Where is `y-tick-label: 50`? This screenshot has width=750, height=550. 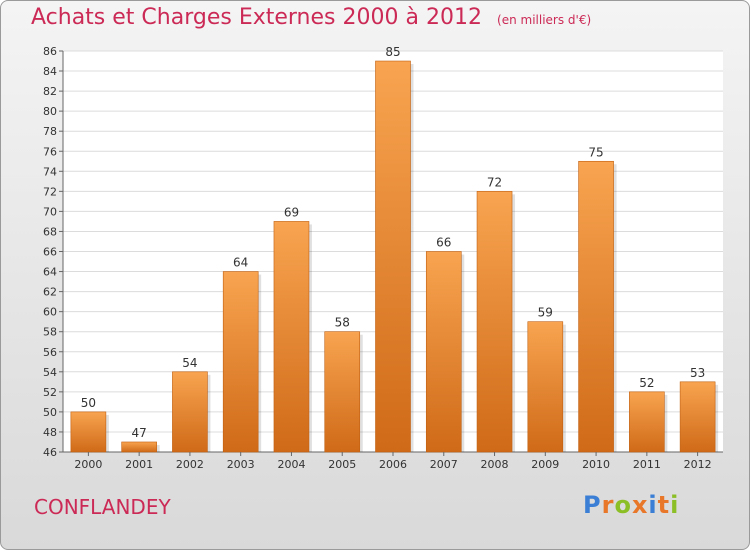
y-tick-label: 50 is located at coordinates (50, 412).